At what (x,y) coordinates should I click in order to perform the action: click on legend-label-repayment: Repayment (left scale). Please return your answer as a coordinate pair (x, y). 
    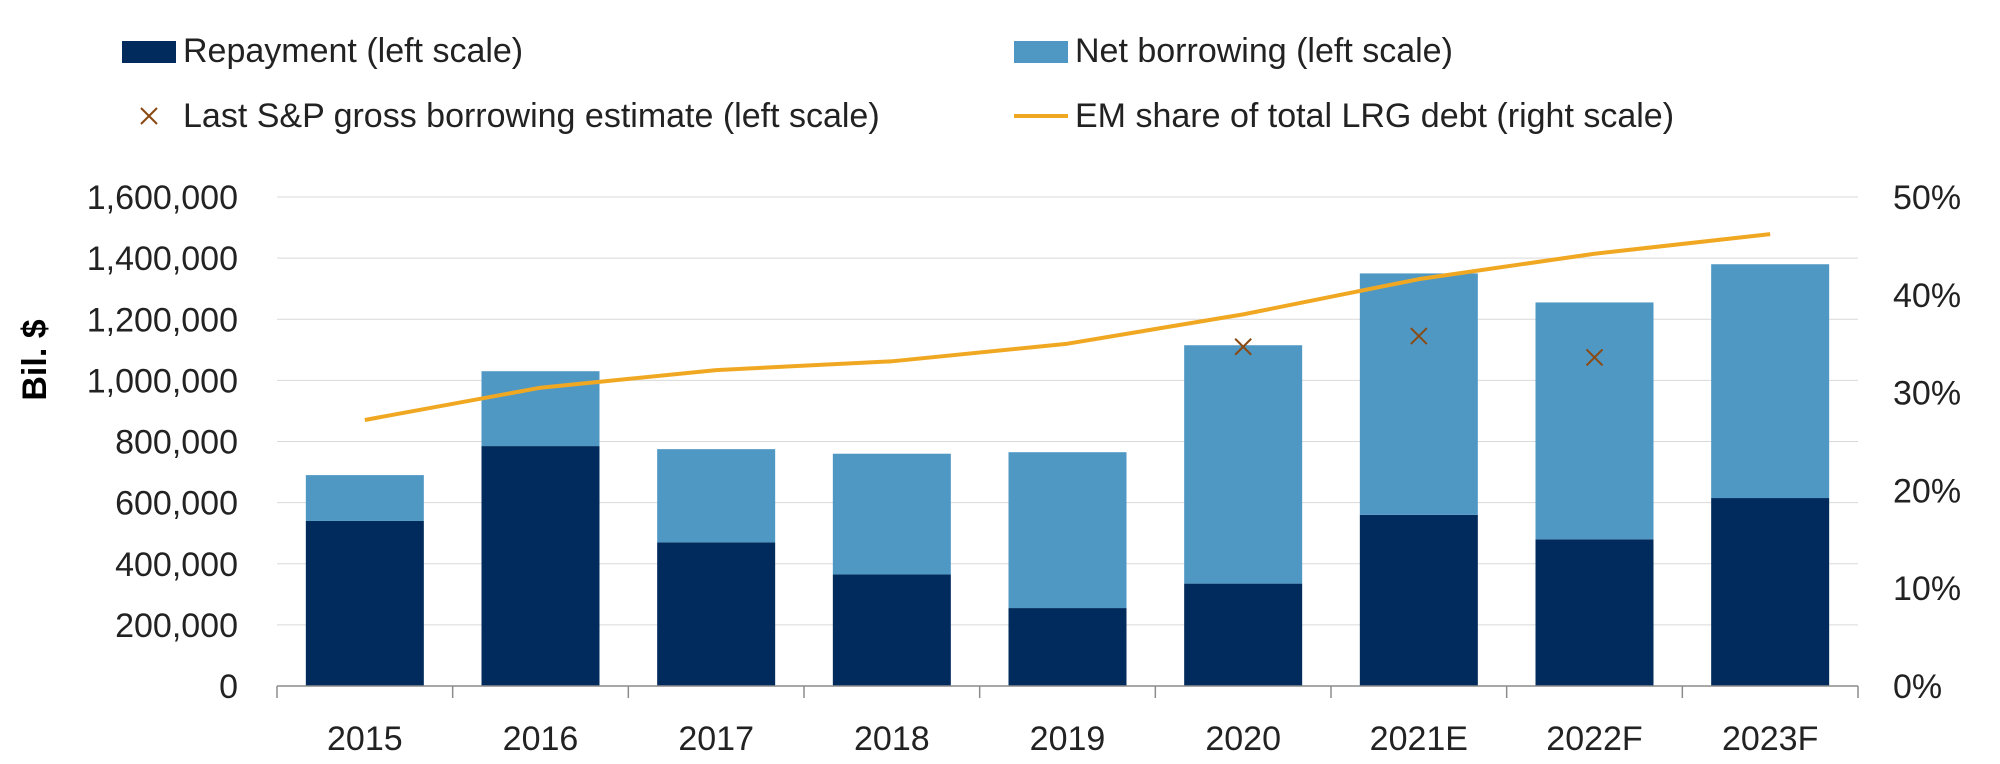
    Looking at the image, I should click on (353, 51).